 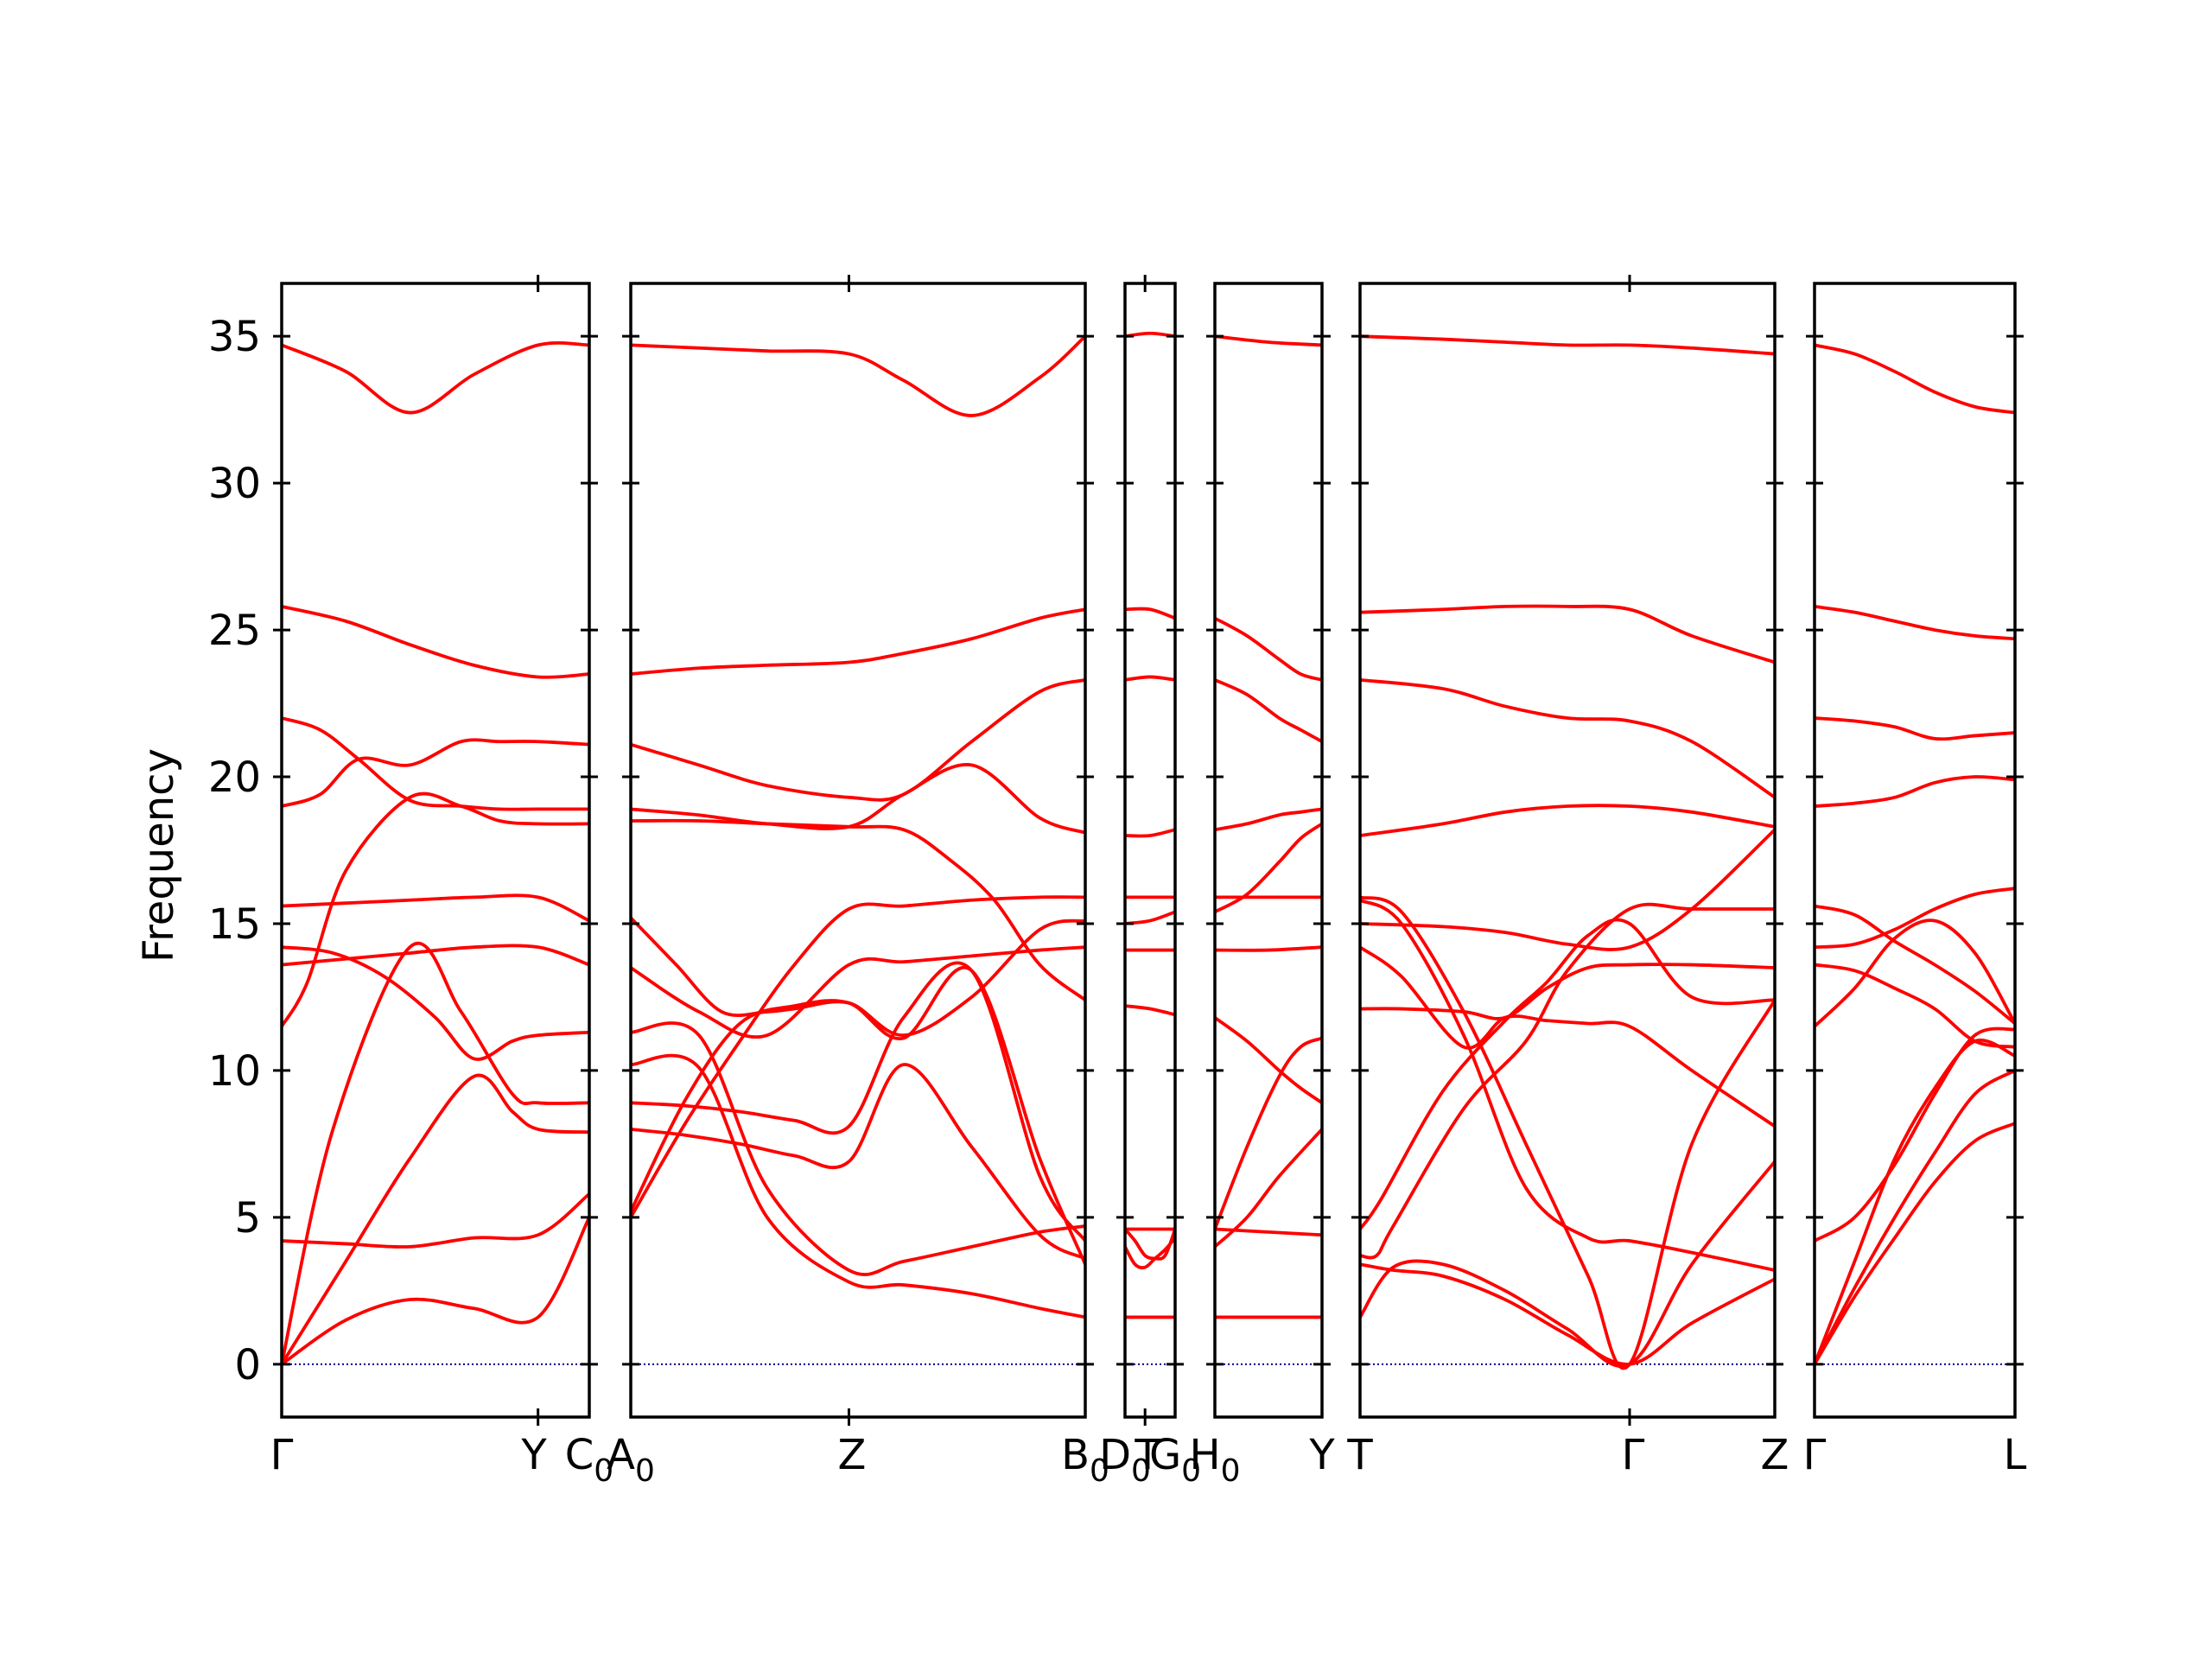 What do you see at coordinates (234, 851) in the screenshot?
I see `y-tick-labels: 0 5 10 15 20 25 30 35` at bounding box center [234, 851].